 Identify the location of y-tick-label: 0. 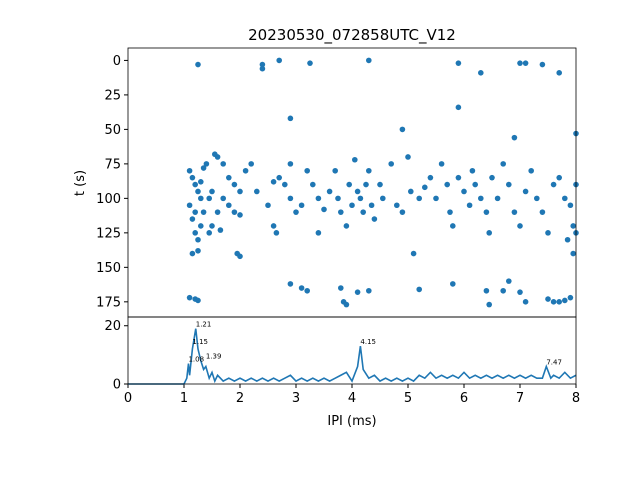
(117, 385).